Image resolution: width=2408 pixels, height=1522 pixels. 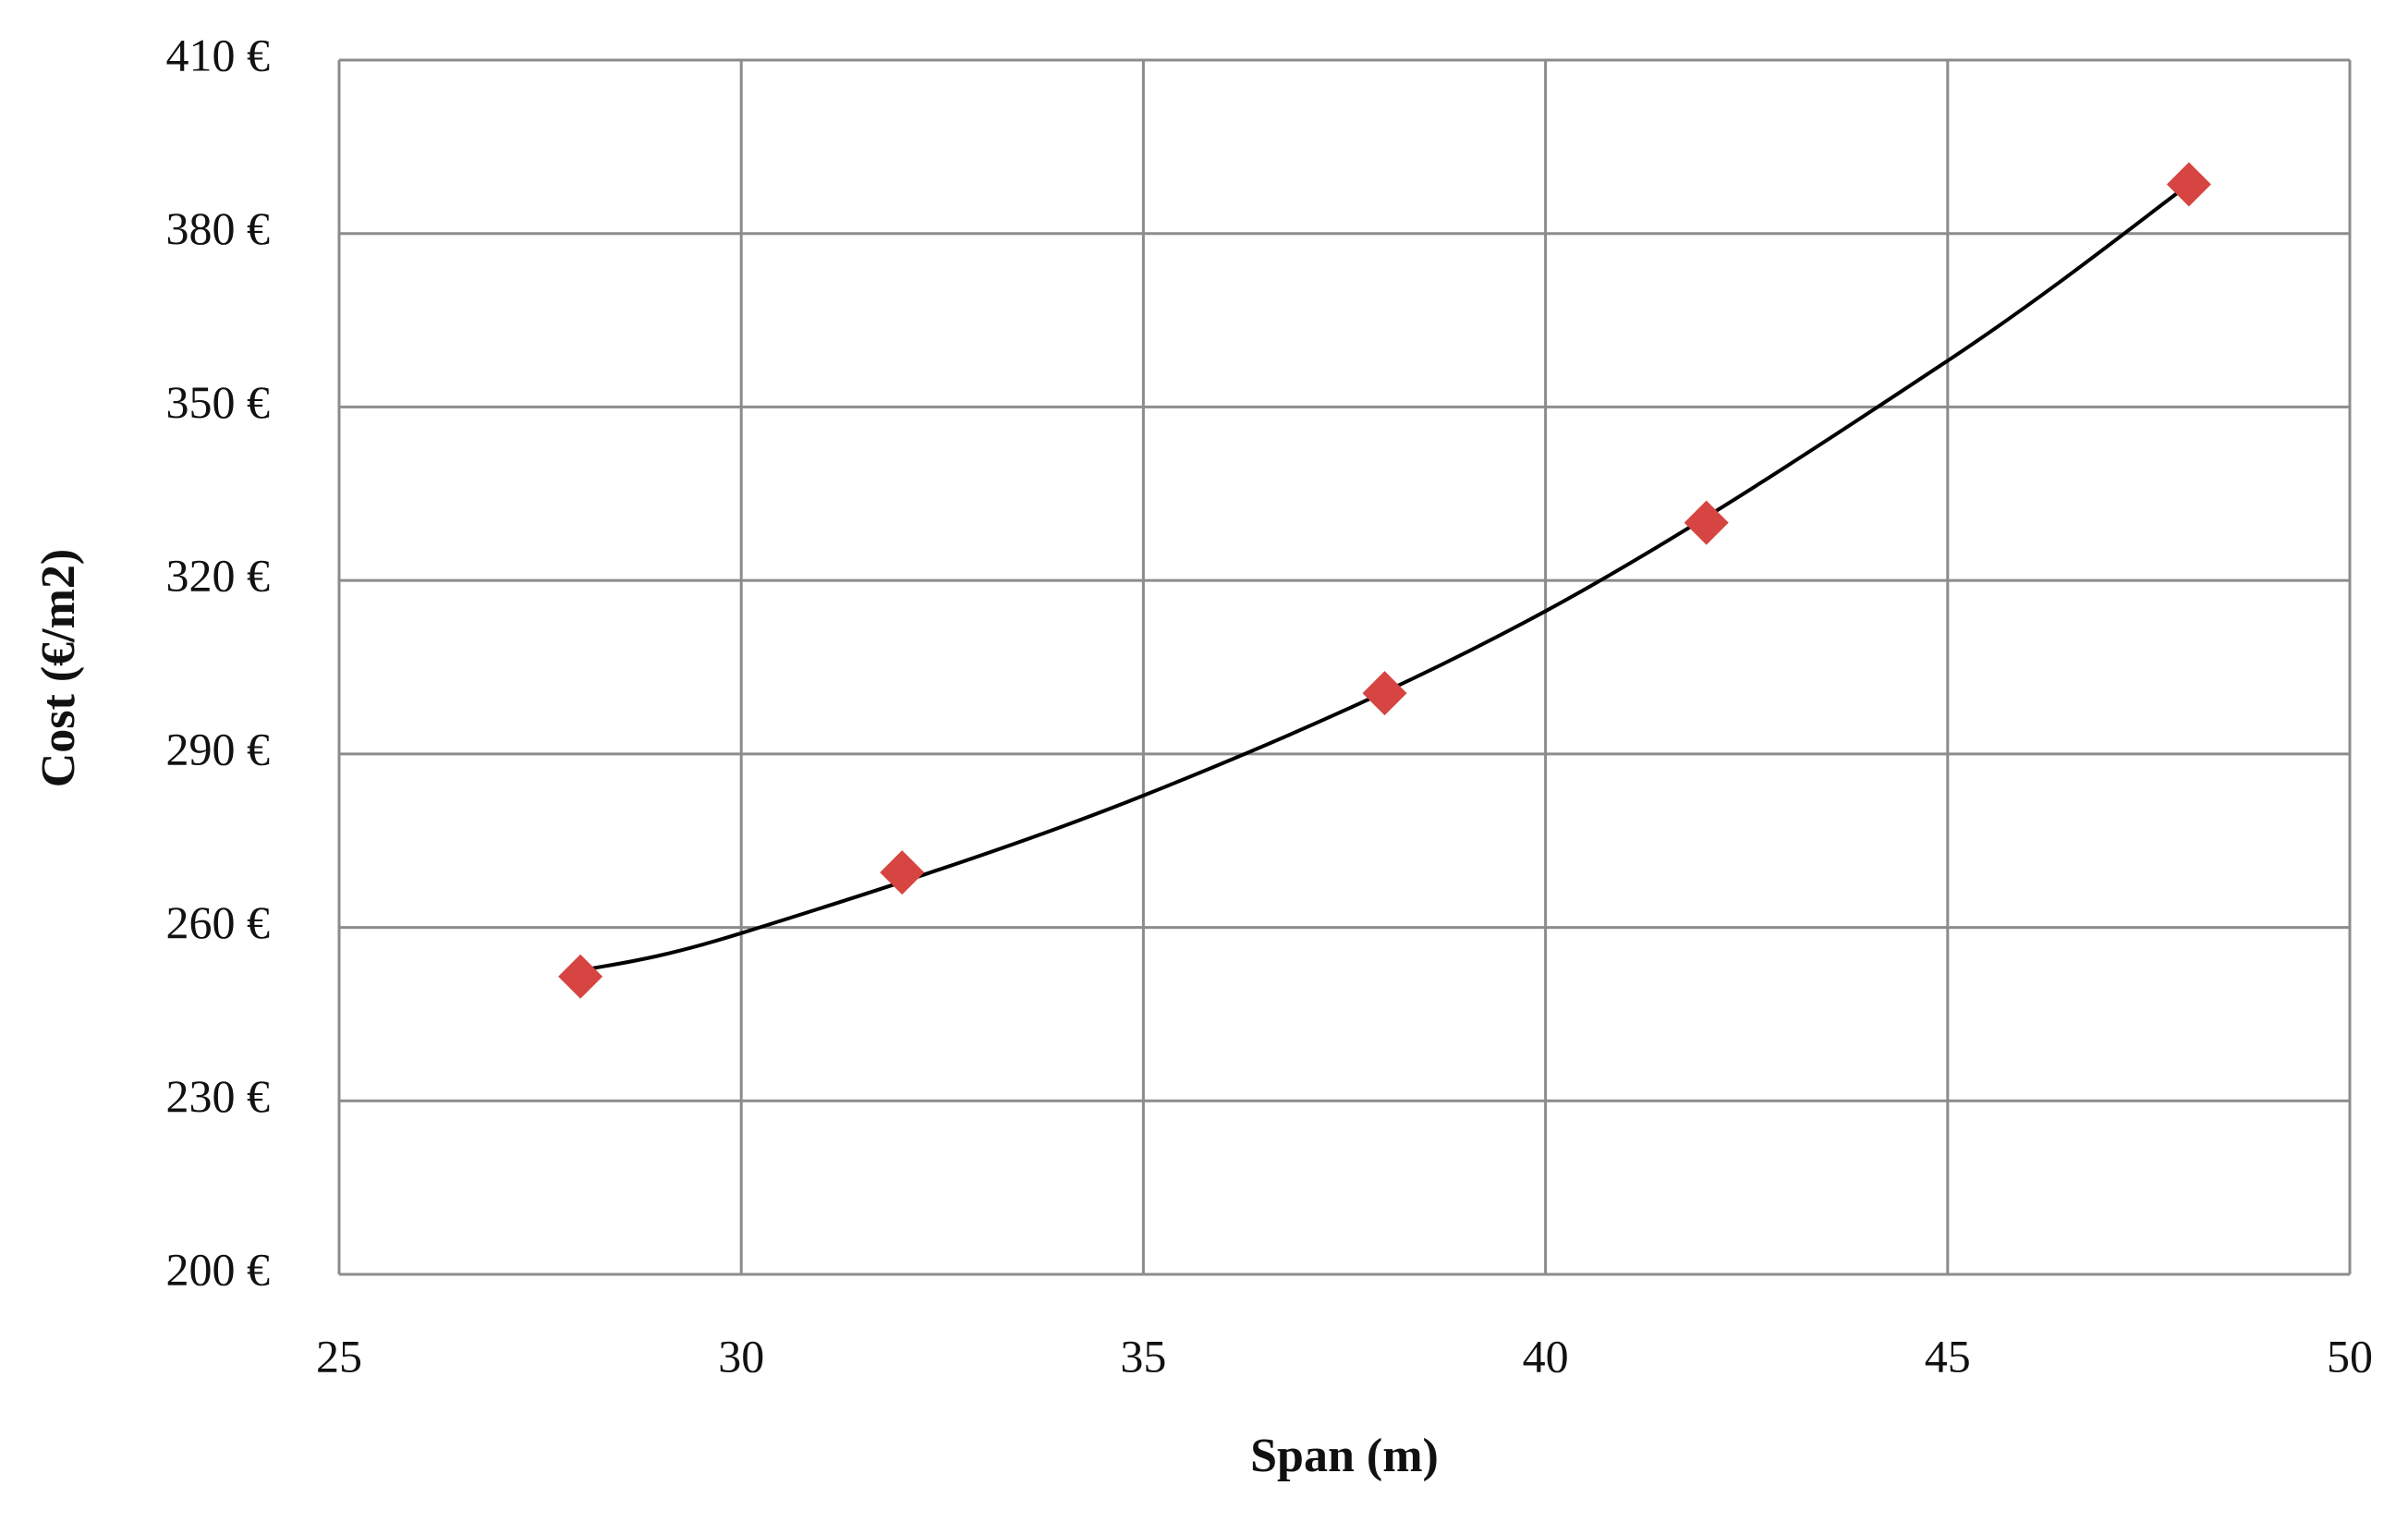 What do you see at coordinates (218, 402) in the screenshot?
I see `y-tick-label: 350 €` at bounding box center [218, 402].